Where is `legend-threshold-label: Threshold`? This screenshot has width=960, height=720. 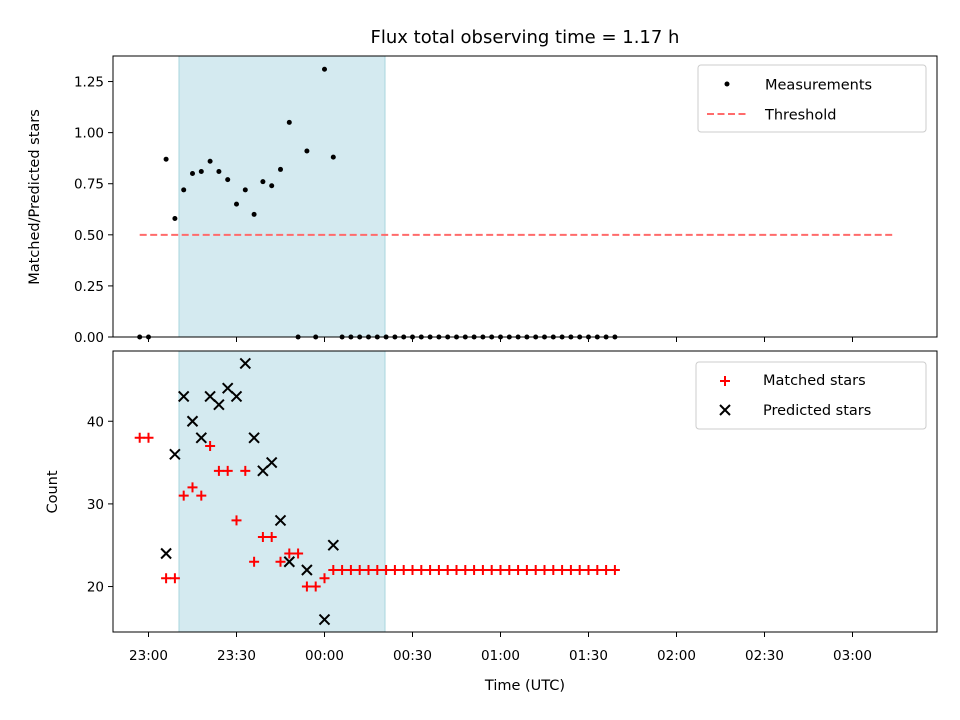 legend-threshold-label: Threshold is located at coordinates (800, 116).